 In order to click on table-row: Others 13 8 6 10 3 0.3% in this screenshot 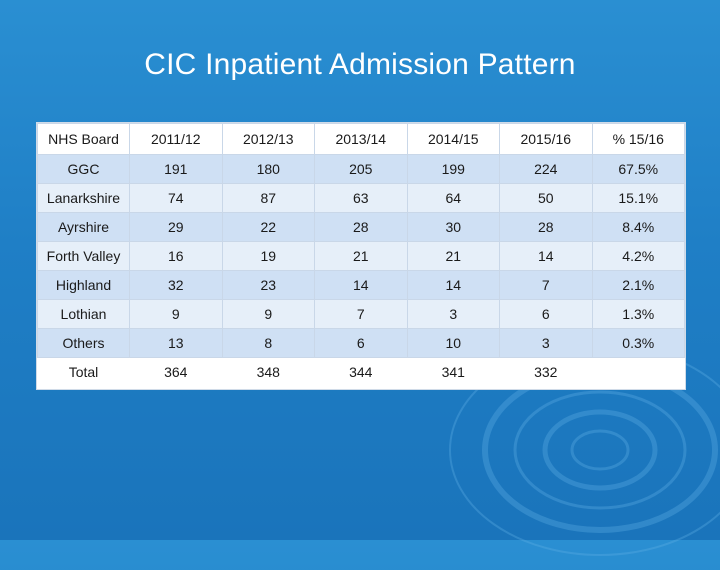, I will do `click(361, 343)`.